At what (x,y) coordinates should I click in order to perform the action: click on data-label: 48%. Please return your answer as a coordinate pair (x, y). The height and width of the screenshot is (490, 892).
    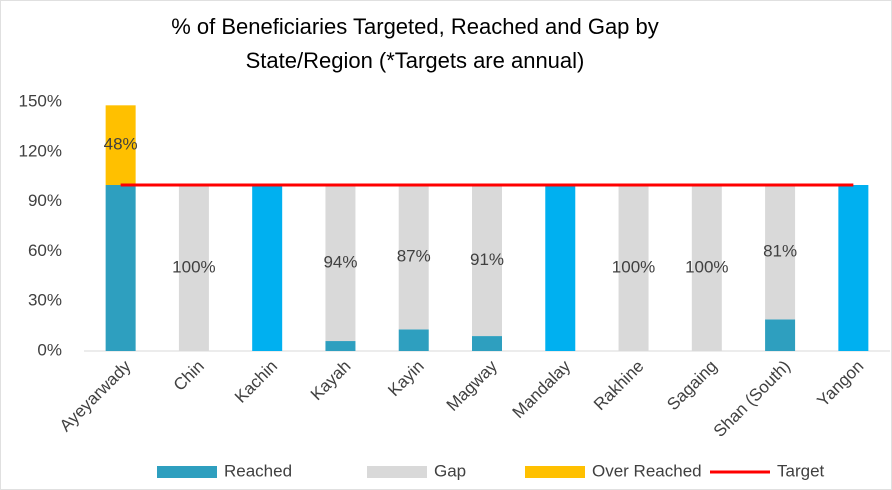
    Looking at the image, I should click on (121, 144).